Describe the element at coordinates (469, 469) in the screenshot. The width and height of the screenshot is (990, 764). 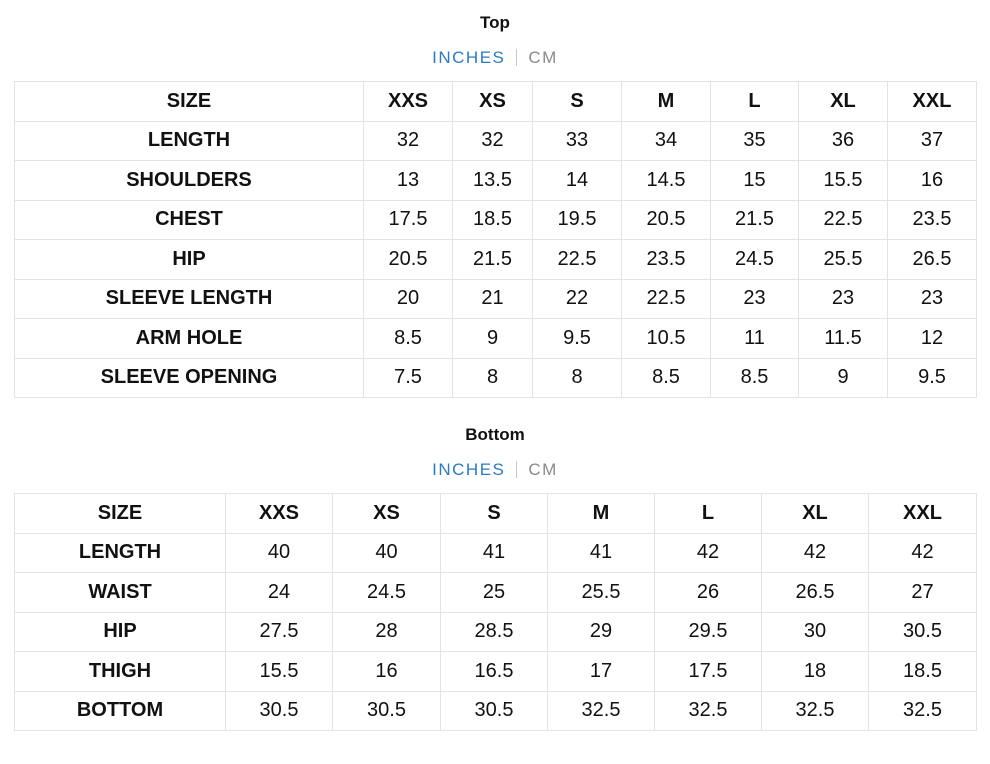
I see `bottom-inches-option: INCHES` at that location.